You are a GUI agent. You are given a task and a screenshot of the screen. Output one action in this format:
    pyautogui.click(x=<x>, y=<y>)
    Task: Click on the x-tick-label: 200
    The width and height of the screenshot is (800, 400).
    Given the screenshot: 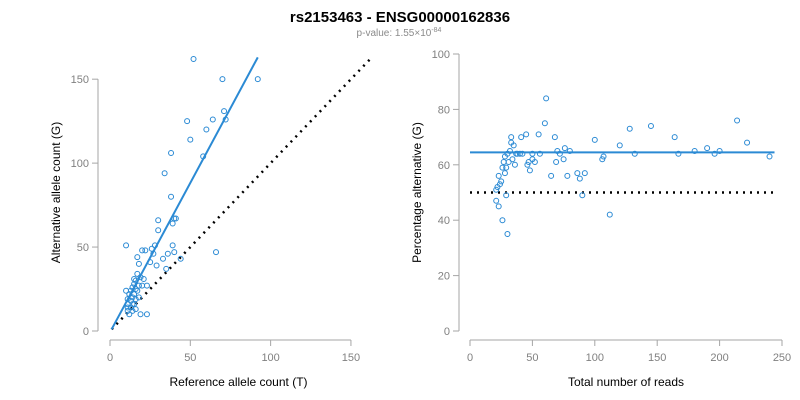 What is the action you would take?
    pyautogui.click(x=719, y=358)
    